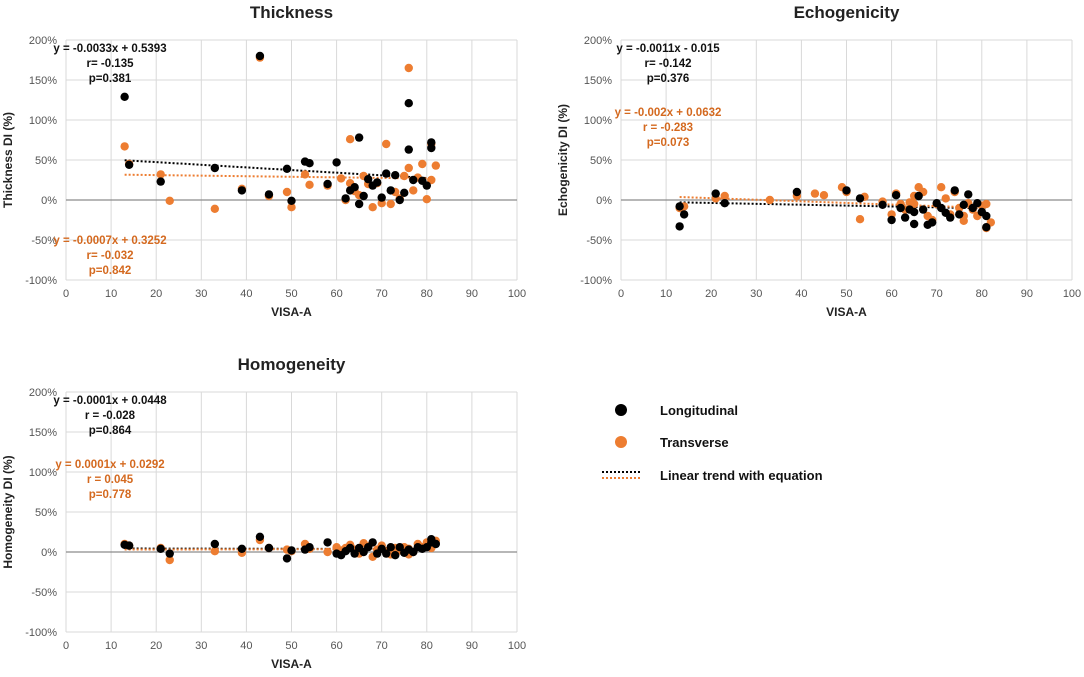 This screenshot has height=677, width=1084. I want to click on thickness-longitudinal-annotation: y = -0.0033x + 0.5393, so click(109, 49).